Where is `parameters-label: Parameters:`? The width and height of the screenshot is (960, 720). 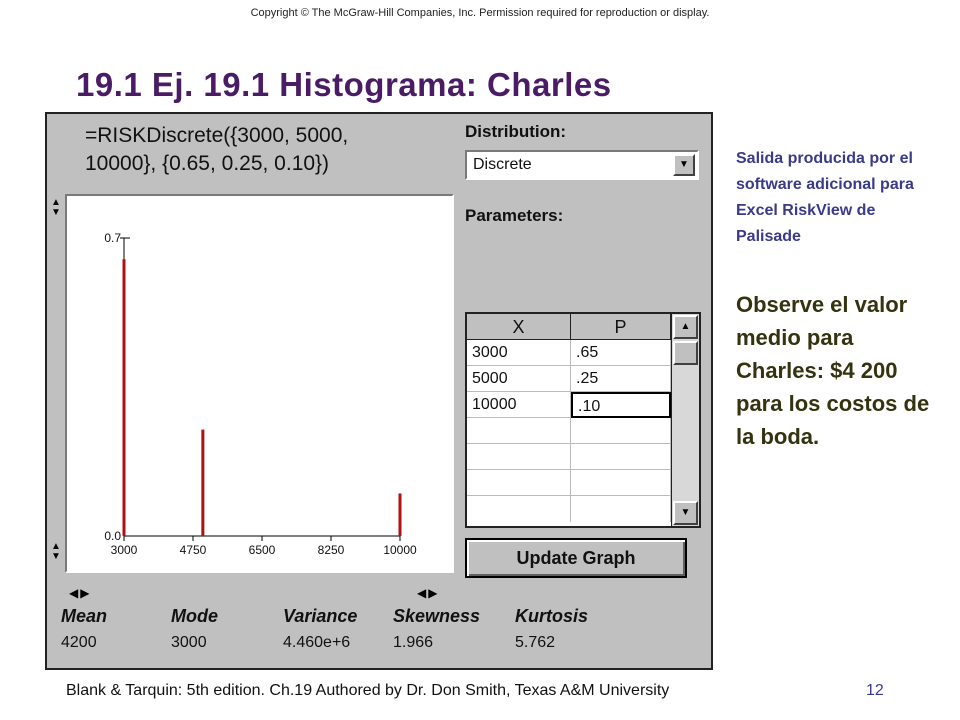
parameters-label: Parameters: is located at coordinates (514, 215).